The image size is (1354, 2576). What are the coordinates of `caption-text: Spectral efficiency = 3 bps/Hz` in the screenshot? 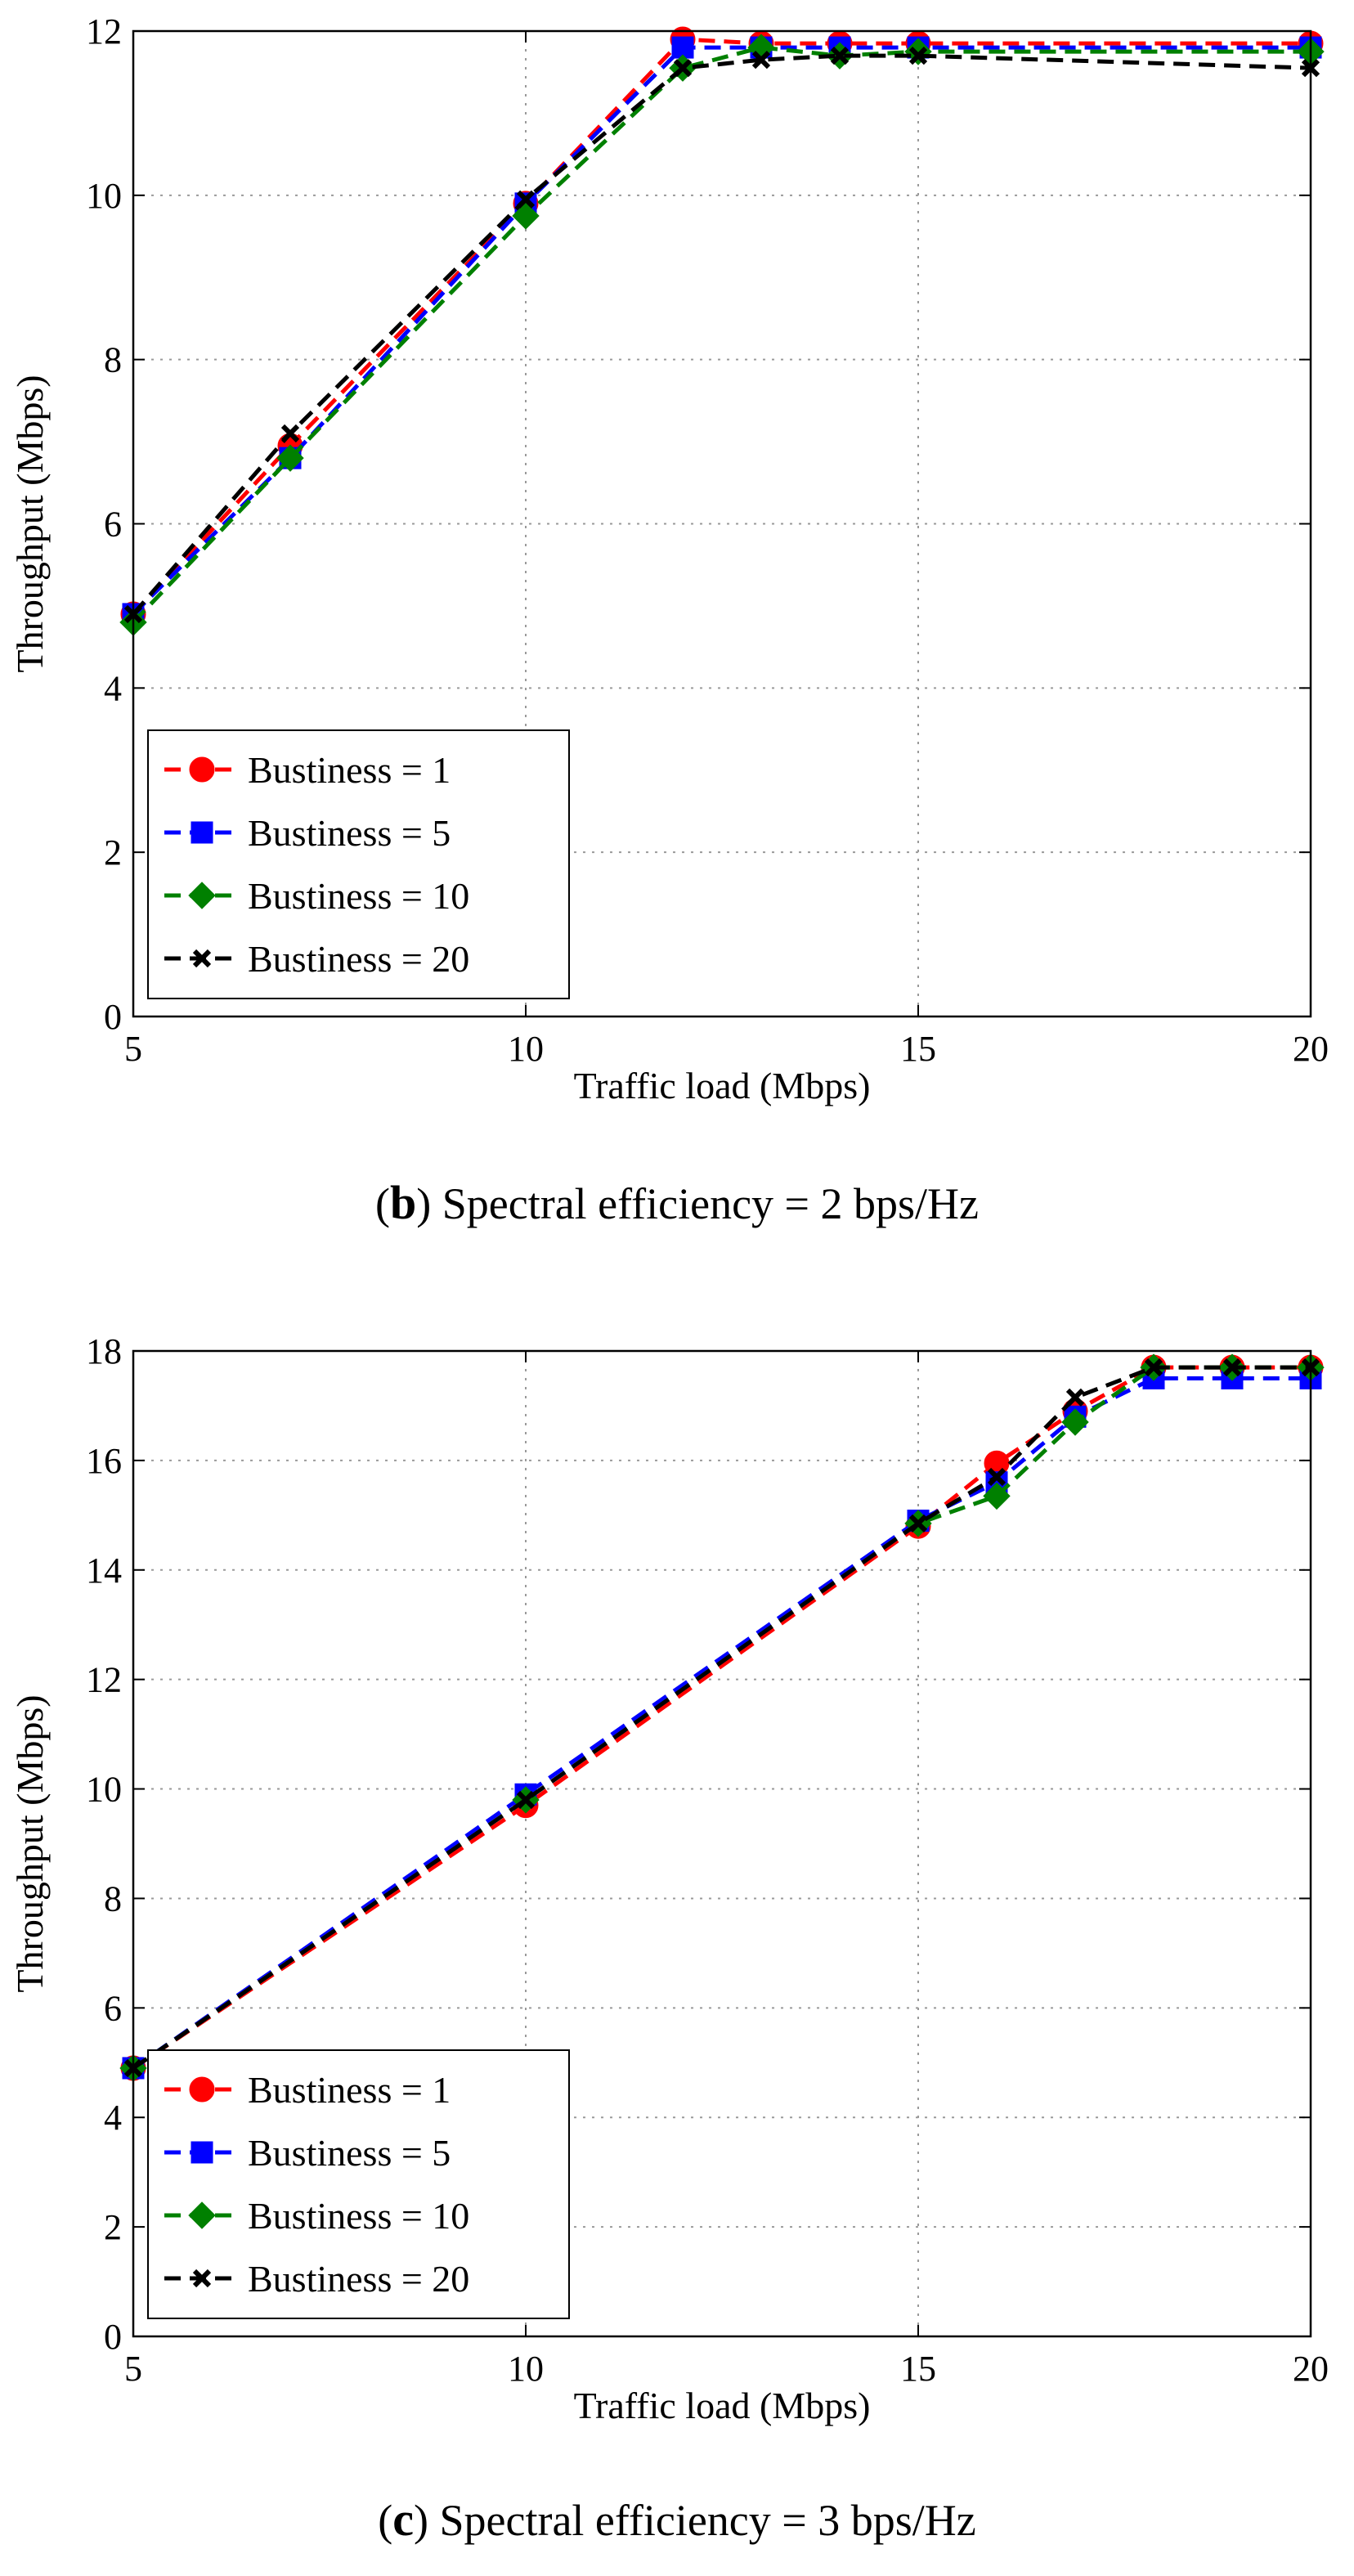 It's located at (707, 2520).